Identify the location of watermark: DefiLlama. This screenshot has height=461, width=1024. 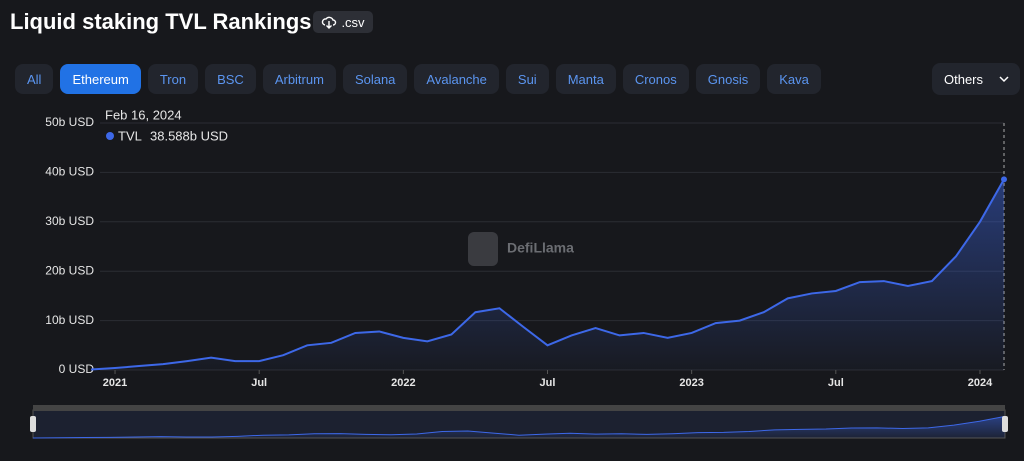
(540, 248).